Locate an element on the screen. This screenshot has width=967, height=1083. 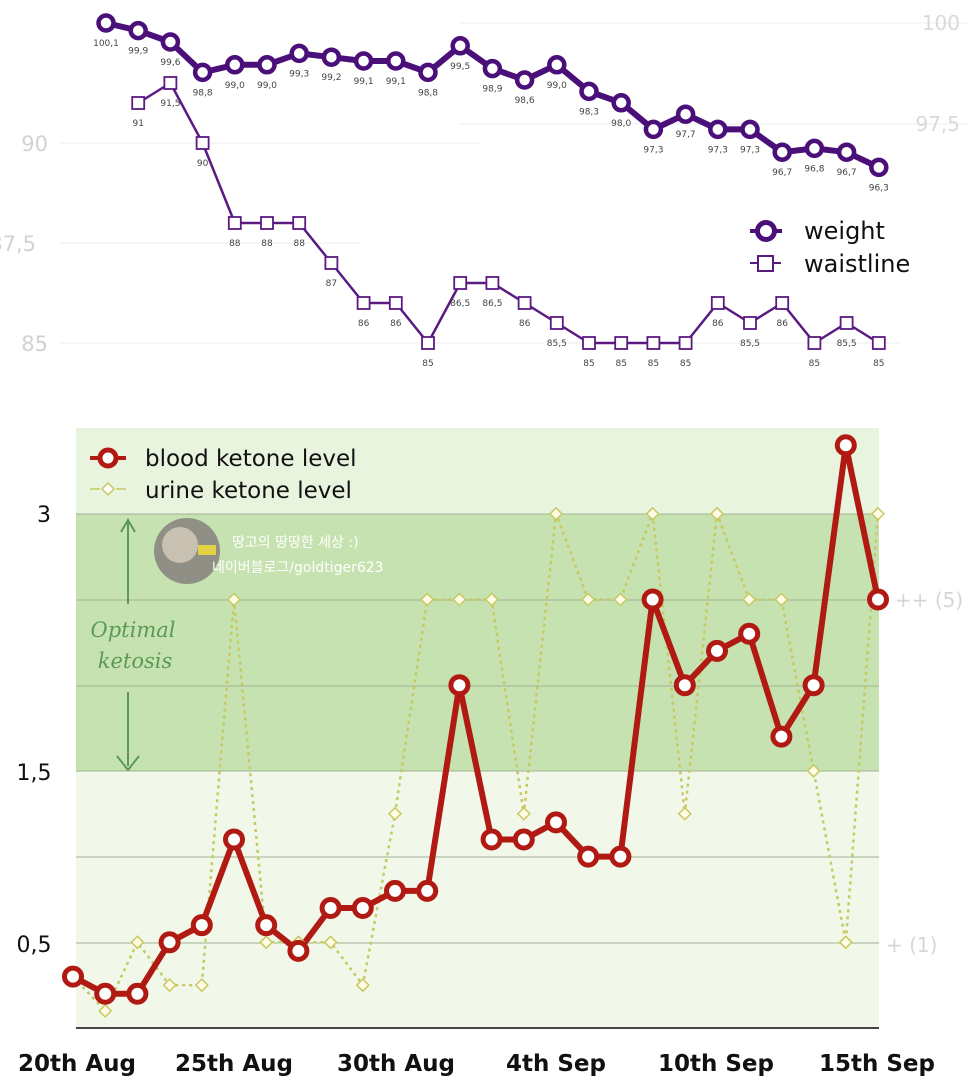
urine-axis-tick-plus: + (1) is located at coordinates (911, 945).